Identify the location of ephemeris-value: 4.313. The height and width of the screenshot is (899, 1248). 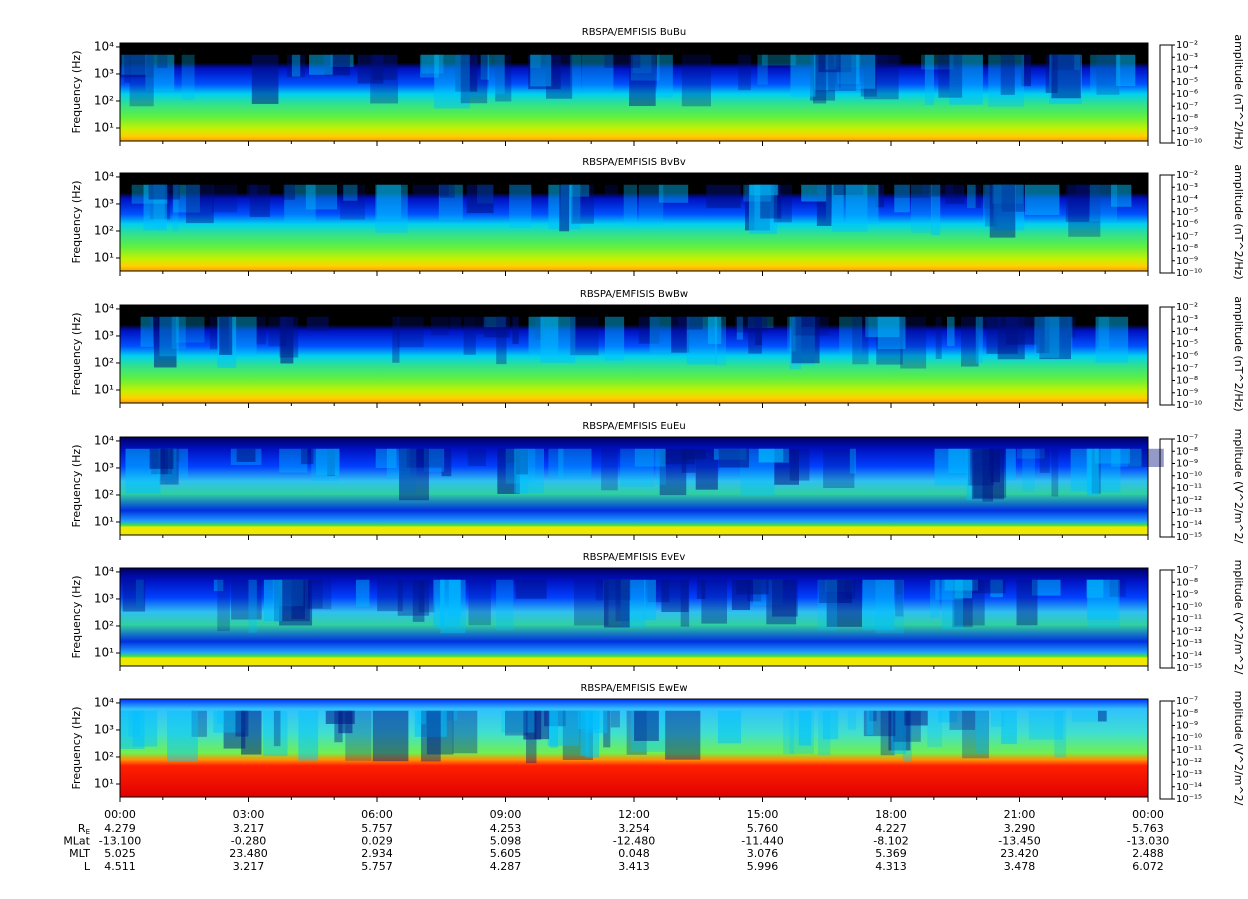
(891, 866).